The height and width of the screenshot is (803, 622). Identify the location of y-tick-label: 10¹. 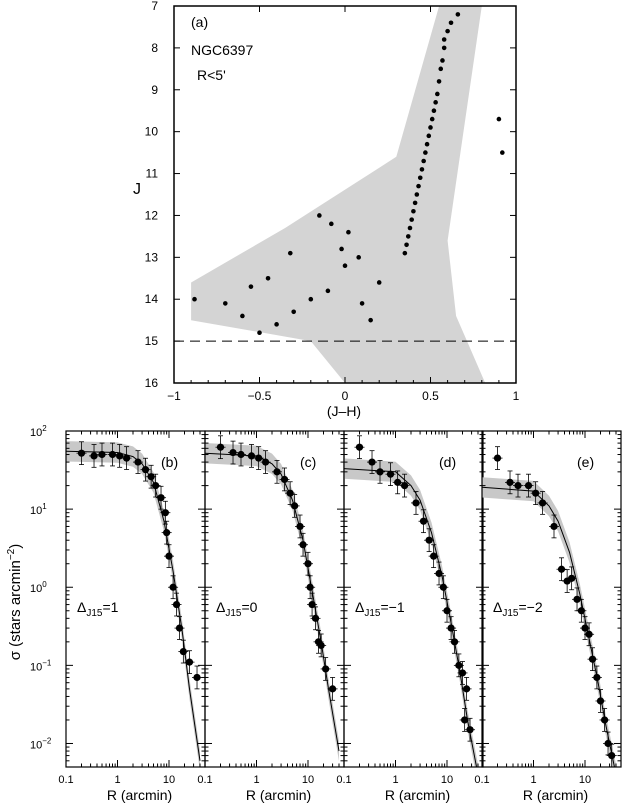
(38, 509).